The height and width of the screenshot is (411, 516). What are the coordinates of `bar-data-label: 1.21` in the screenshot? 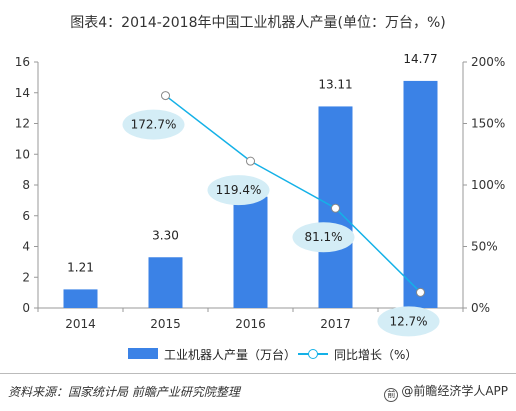 It's located at (80, 267).